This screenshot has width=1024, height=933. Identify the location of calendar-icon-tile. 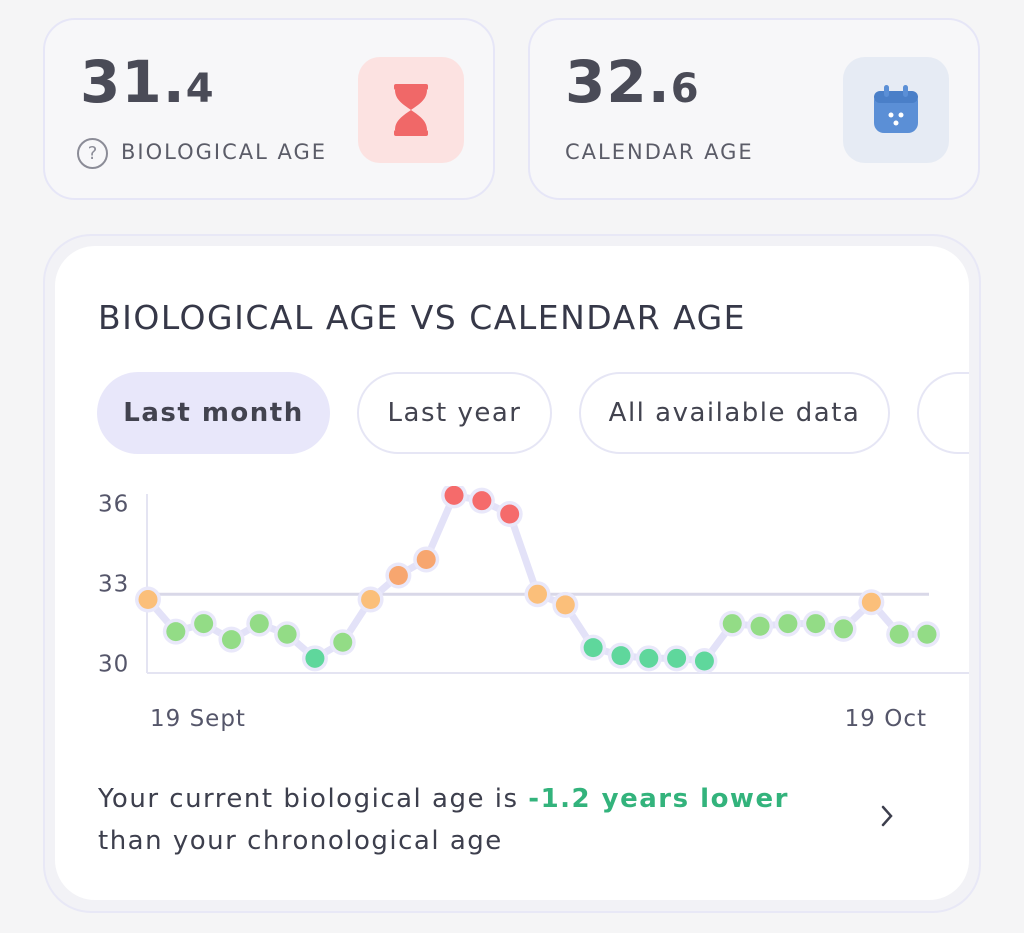
(896, 110).